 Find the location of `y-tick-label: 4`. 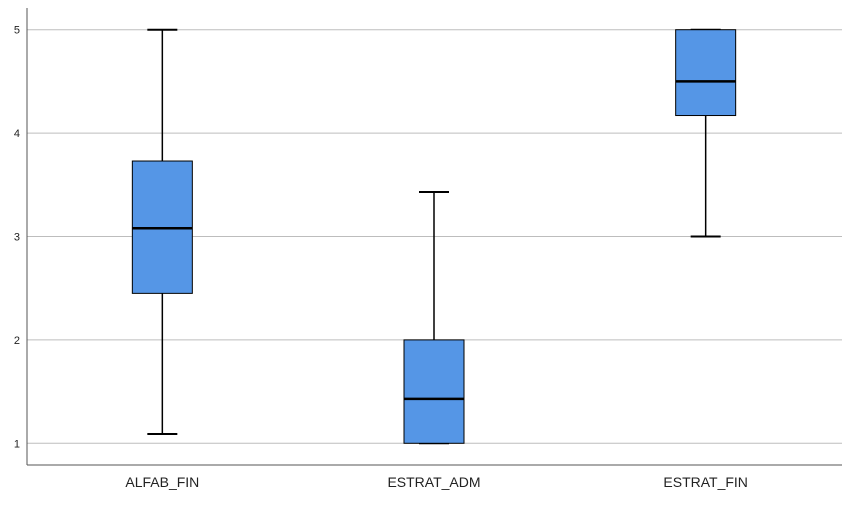

y-tick-label: 4 is located at coordinates (17, 134).